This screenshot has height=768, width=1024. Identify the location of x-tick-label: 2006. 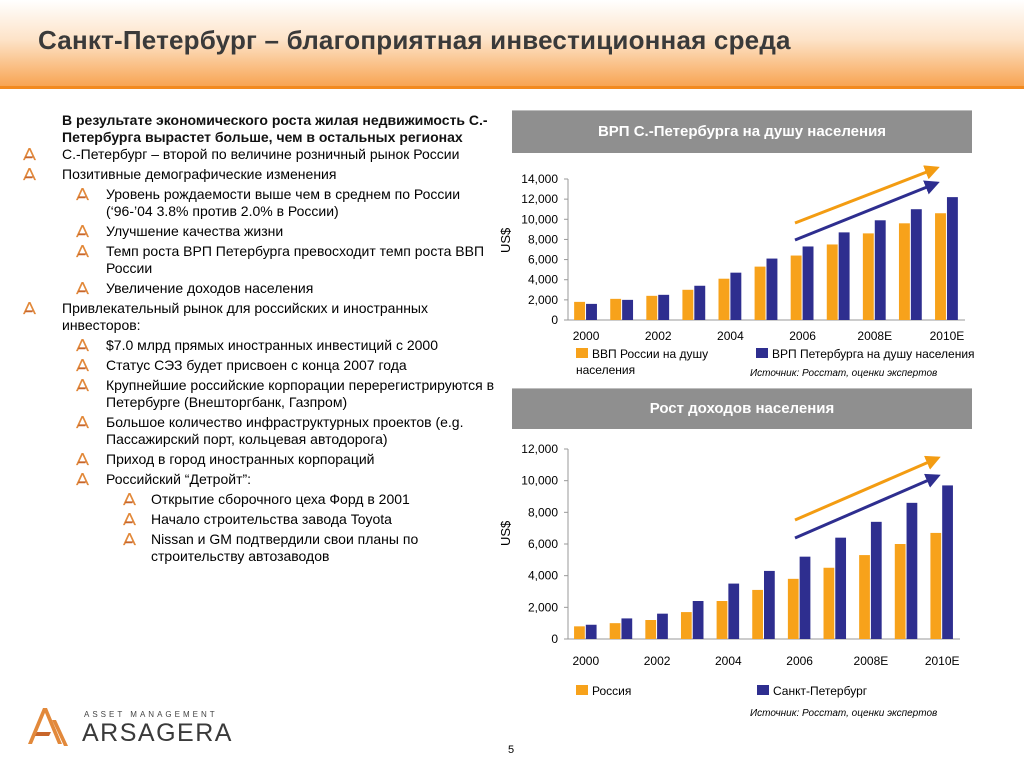
(802, 336).